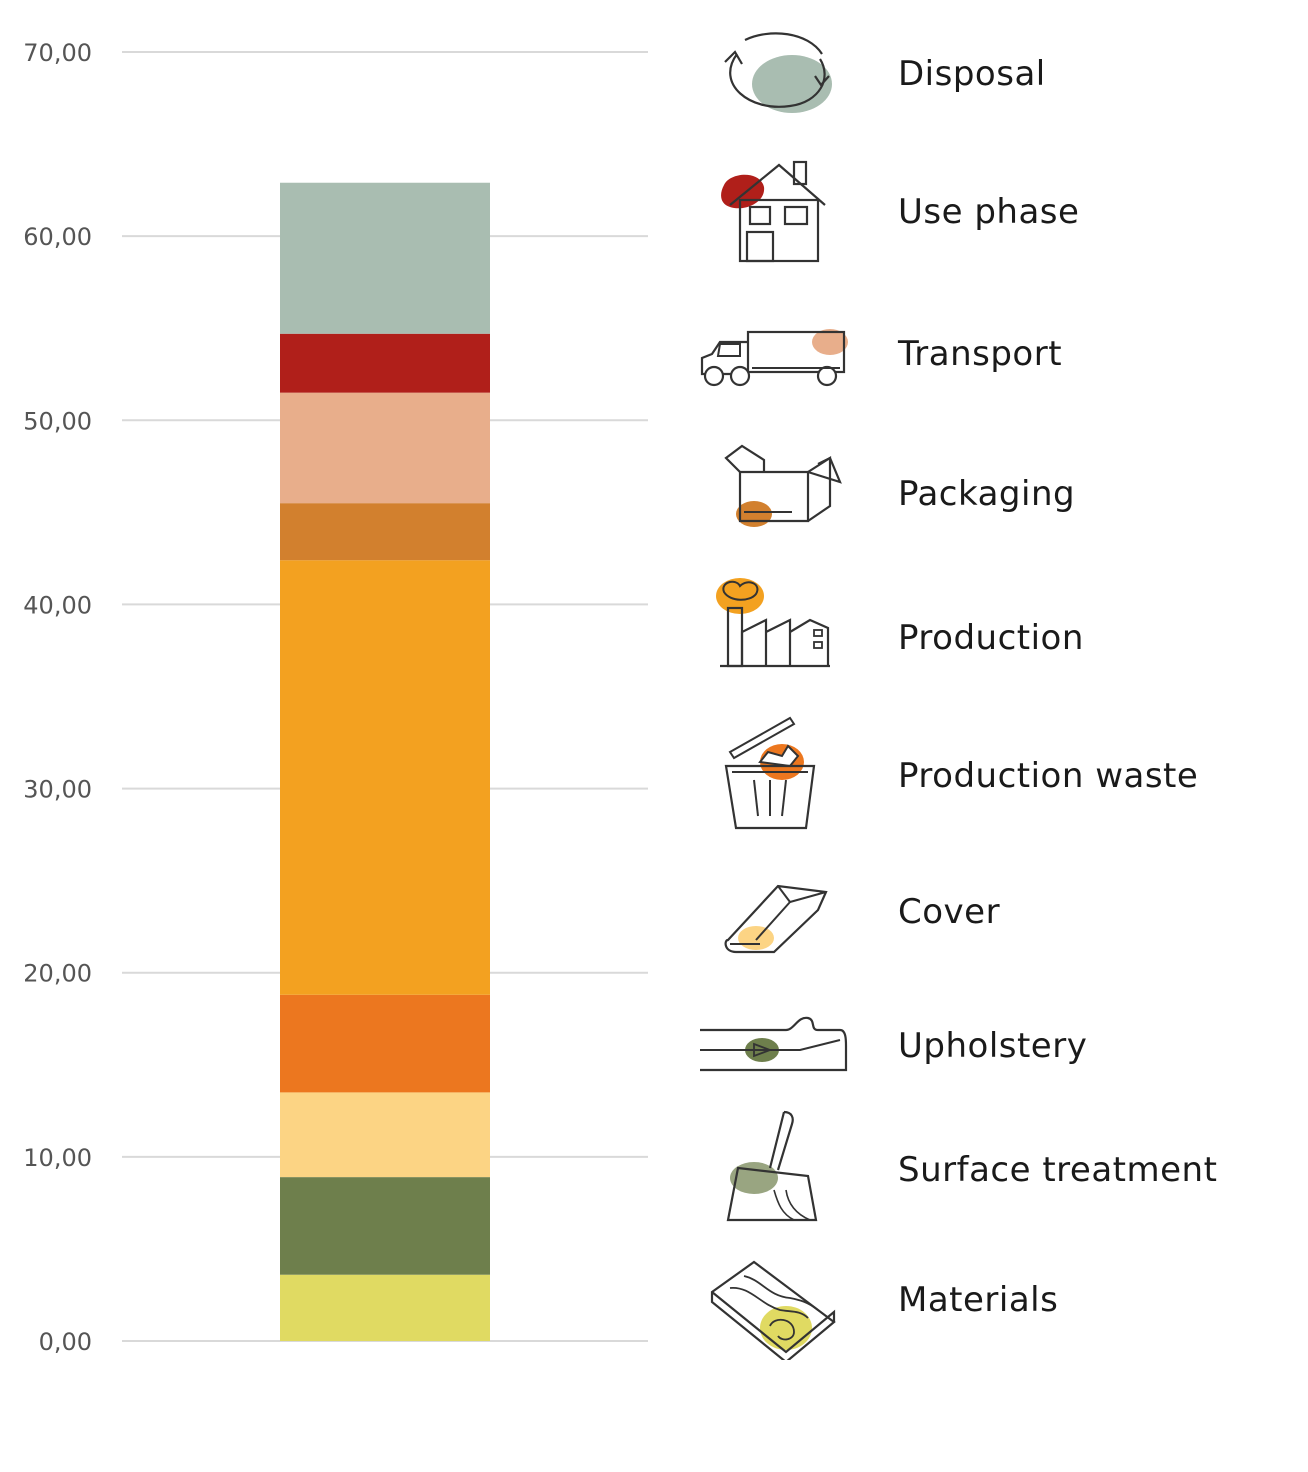 The height and width of the screenshot is (1472, 1308). Describe the element at coordinates (57, 237) in the screenshot. I see `y-tick-label: 60,00` at that location.